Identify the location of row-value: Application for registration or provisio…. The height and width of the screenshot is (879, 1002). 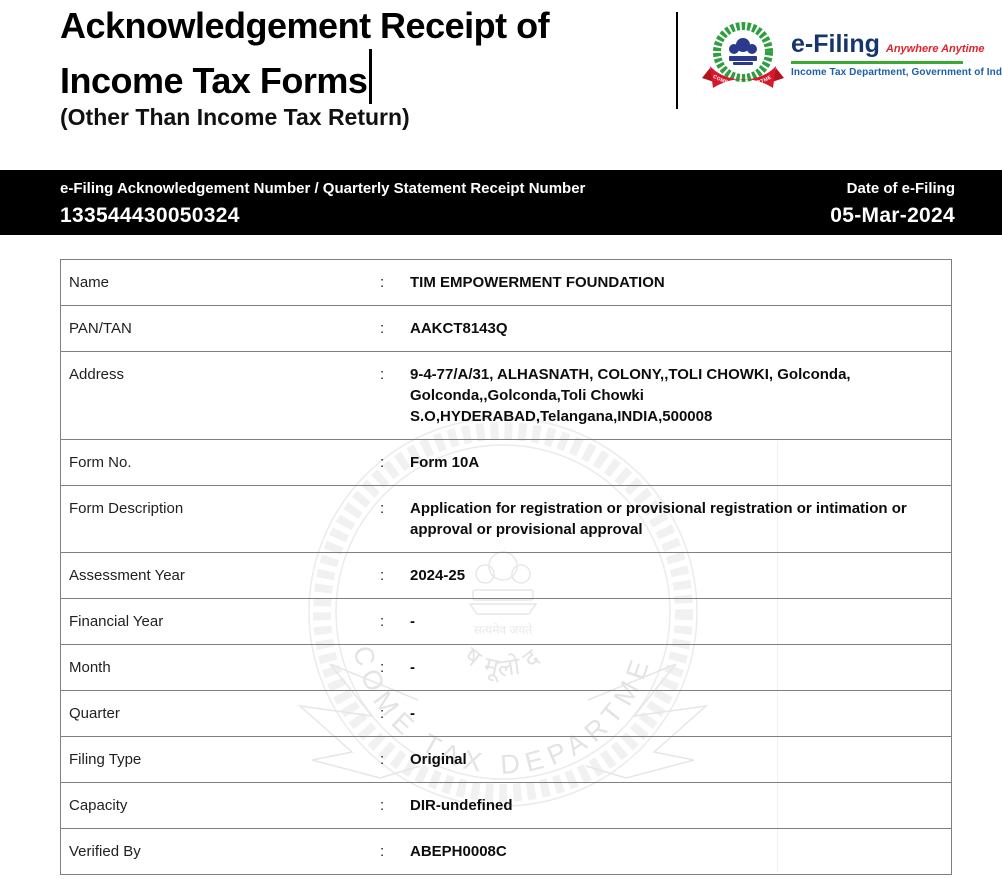
(658, 519).